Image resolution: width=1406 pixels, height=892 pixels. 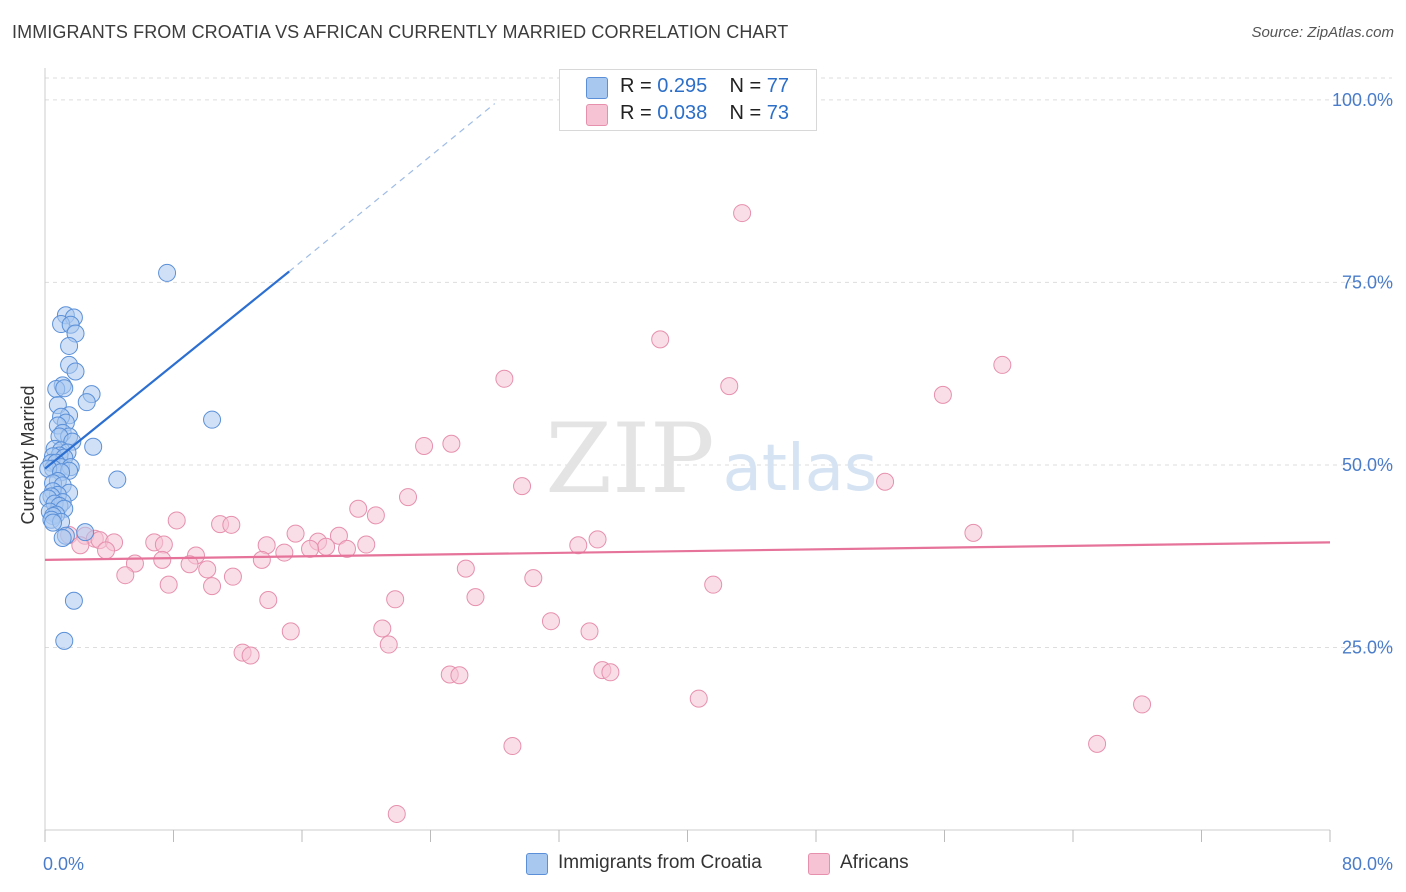 I want to click on y-tick-label: 25.0%, so click(x=1367, y=647).